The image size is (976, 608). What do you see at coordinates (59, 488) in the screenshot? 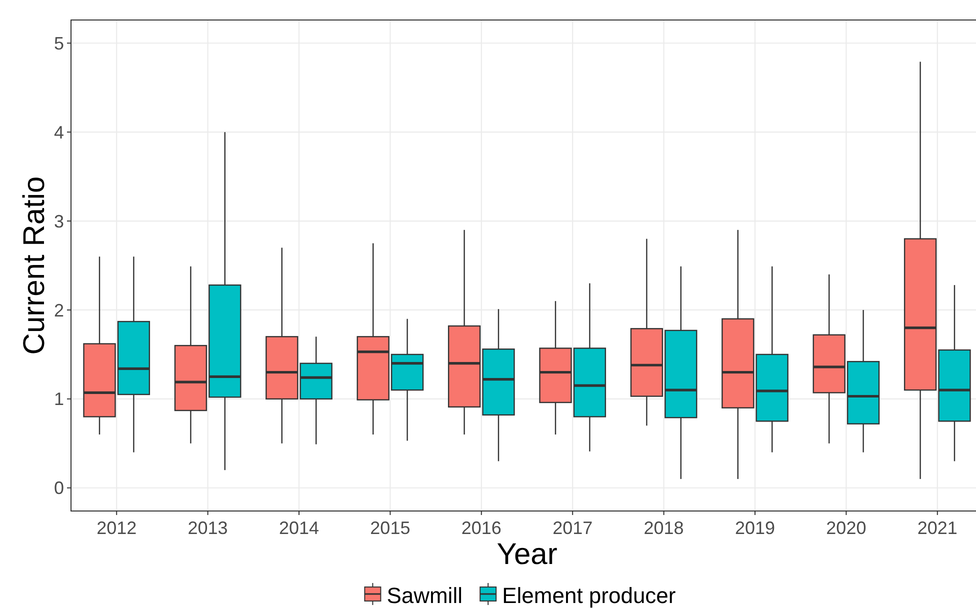
I see `y-tick-label: 0` at bounding box center [59, 488].